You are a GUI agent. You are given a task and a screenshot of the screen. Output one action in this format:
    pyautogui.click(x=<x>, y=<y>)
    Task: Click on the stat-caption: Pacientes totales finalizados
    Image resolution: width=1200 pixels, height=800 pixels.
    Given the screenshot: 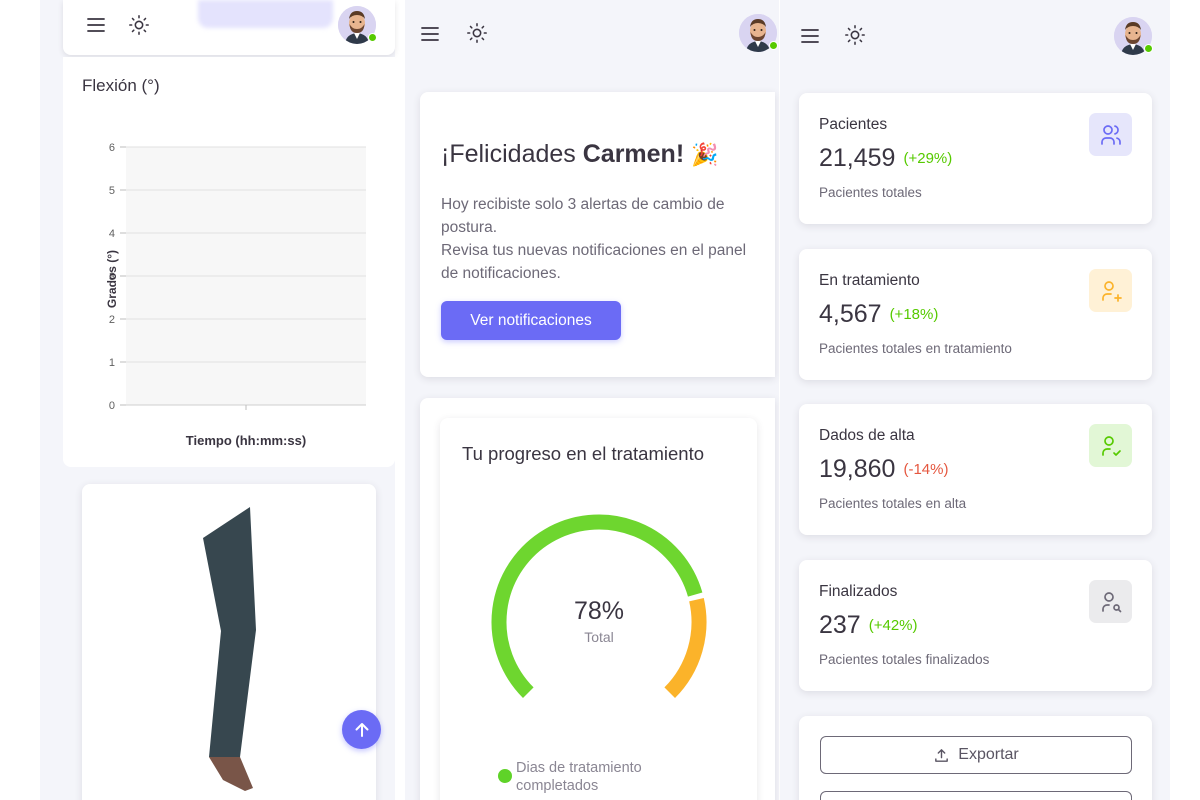 What is the action you would take?
    pyautogui.click(x=904, y=659)
    